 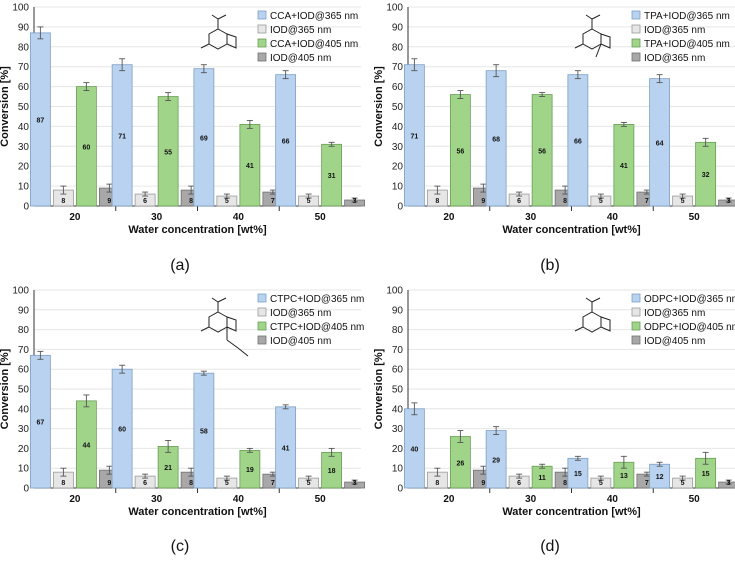 What do you see at coordinates (20, 8) in the screenshot?
I see `y-tick-label: 100` at bounding box center [20, 8].